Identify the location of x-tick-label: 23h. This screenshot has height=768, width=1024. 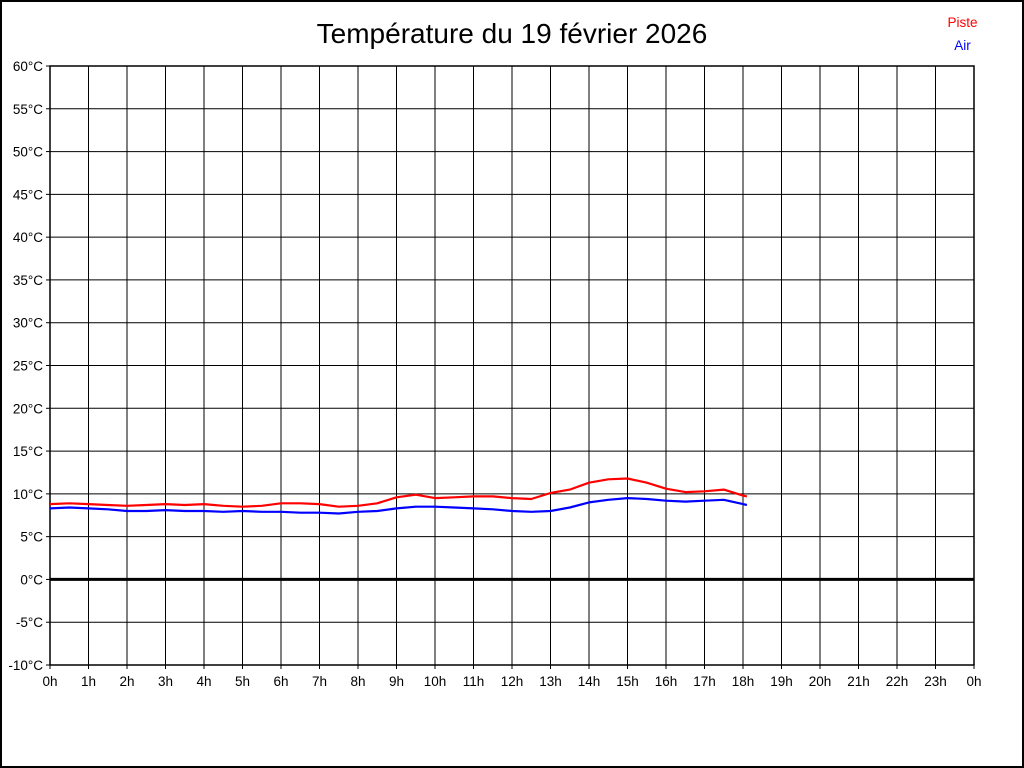
(935, 681).